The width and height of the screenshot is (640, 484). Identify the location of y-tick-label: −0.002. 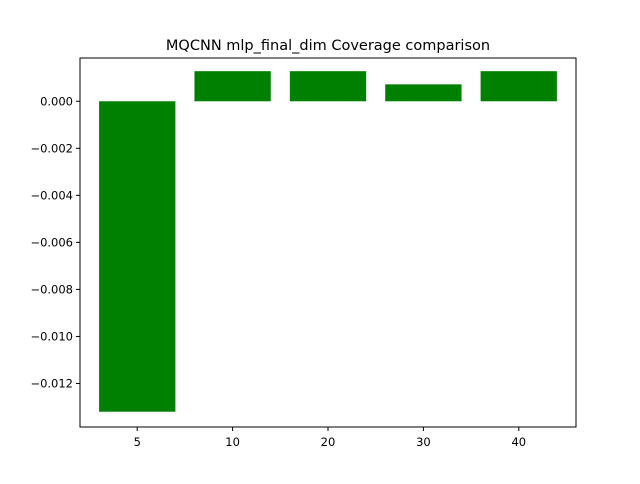
(51, 148).